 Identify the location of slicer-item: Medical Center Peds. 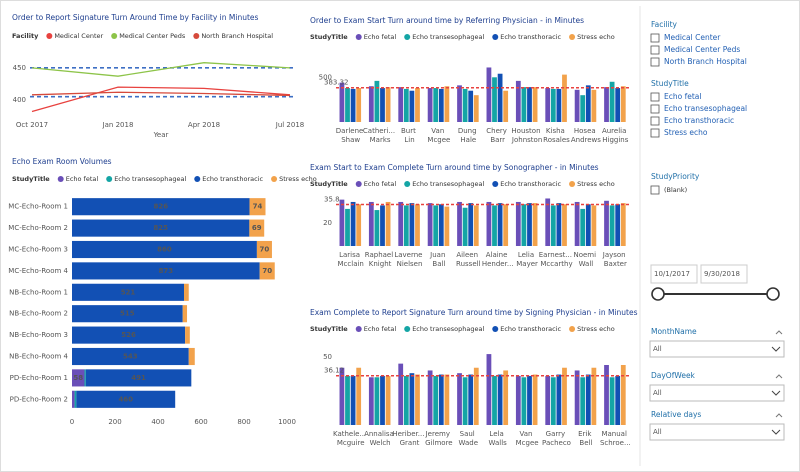
(702, 49).